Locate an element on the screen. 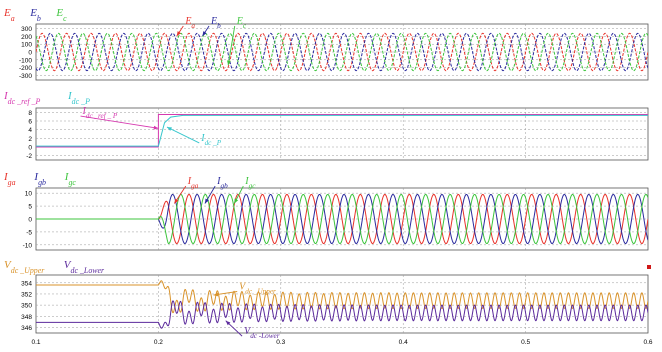 The height and width of the screenshot is (352, 662). dc-voltage-annotation-1: Vdc -Lower is located at coordinates (262, 333).